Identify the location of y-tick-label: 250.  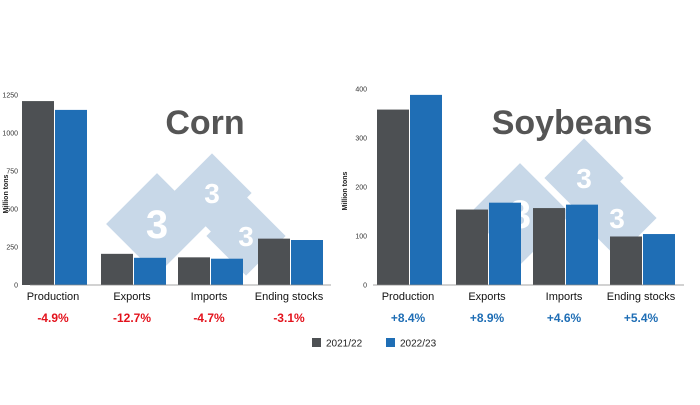
(12, 248).